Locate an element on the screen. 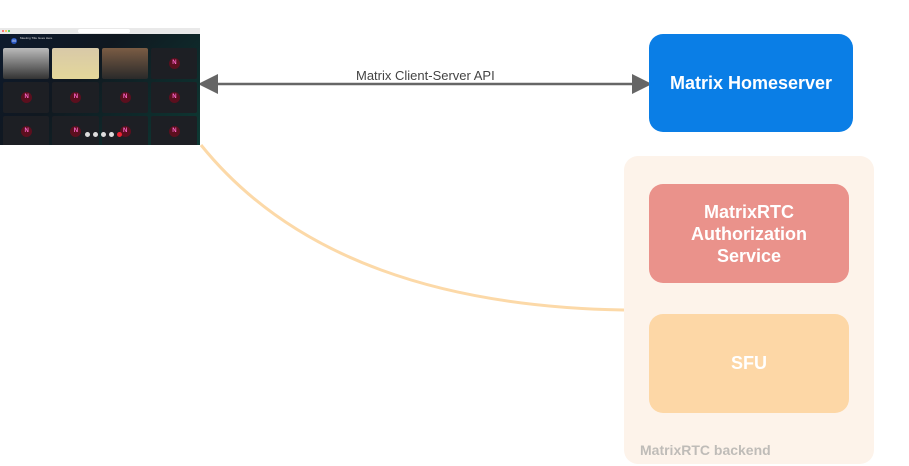 Image resolution: width=909 pixels, height=466 pixels. element-call-screenshot: M Meeting Title Goes Here N N N N N N N N N is located at coordinates (100, 86).